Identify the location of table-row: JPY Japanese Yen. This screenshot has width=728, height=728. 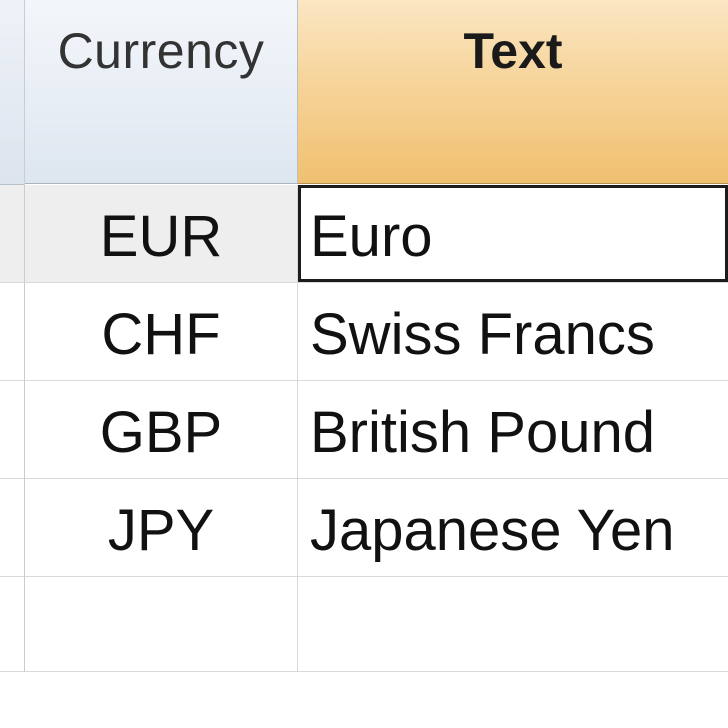
(376, 528).